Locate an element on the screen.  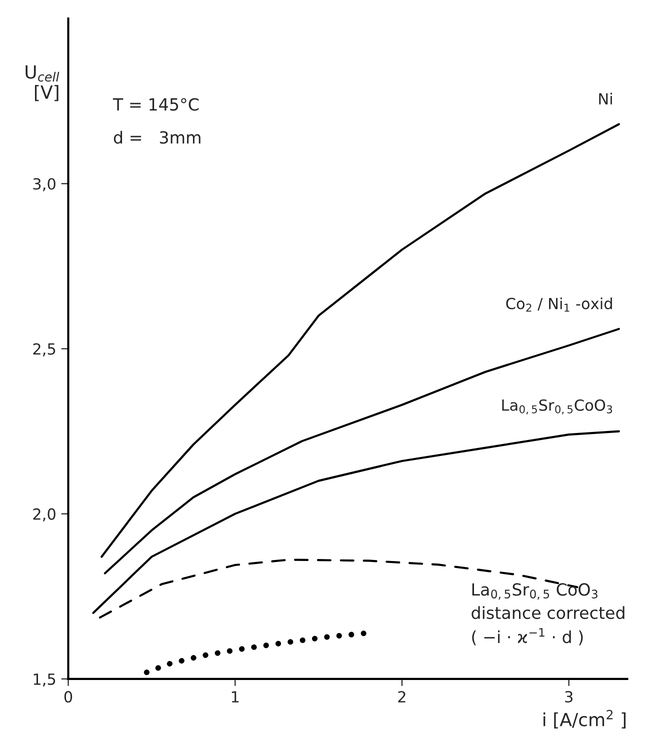
y-tick-label: 2,5 is located at coordinates (44, 349).